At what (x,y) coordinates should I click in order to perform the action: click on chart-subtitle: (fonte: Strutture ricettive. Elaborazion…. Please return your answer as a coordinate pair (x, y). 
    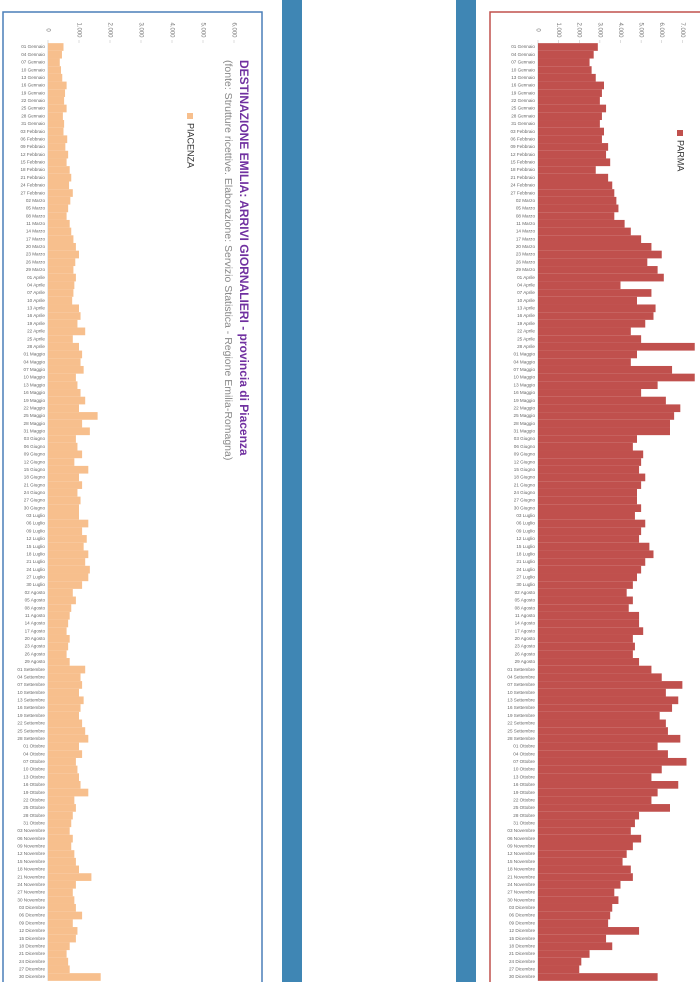
    Looking at the image, I should click on (228, 260).